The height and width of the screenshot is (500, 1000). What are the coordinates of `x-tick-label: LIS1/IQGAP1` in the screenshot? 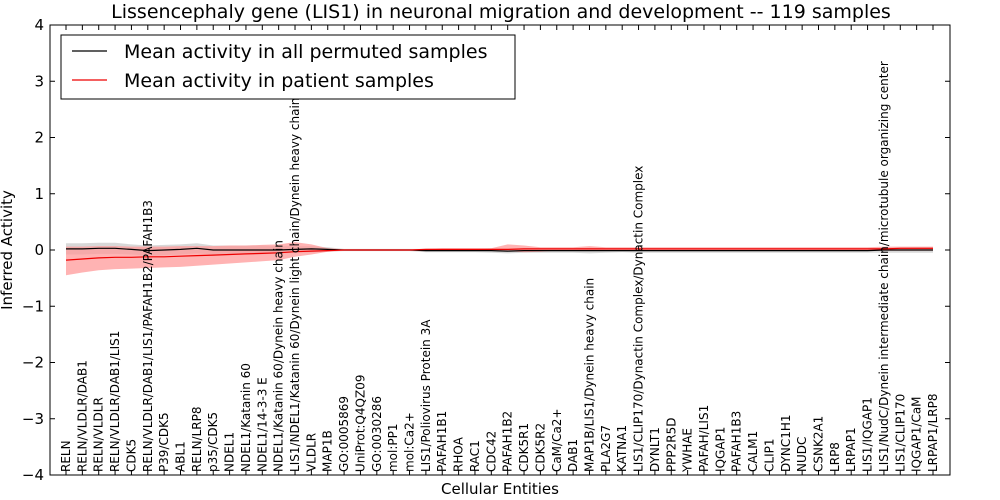 It's located at (868, 434).